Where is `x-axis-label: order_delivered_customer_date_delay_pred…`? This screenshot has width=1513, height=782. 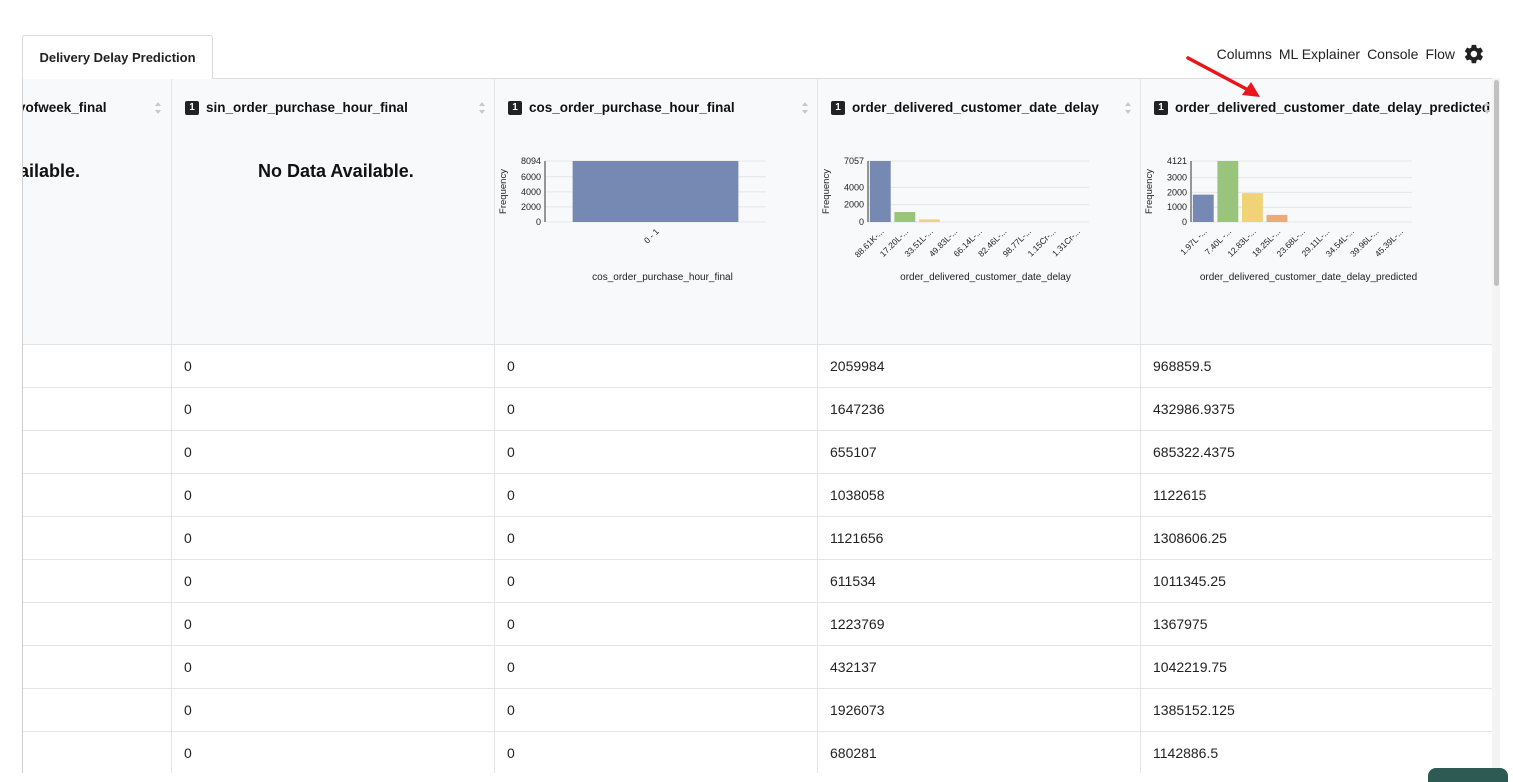 x-axis-label: order_delivered_customer_date_delay_pred… is located at coordinates (1308, 277).